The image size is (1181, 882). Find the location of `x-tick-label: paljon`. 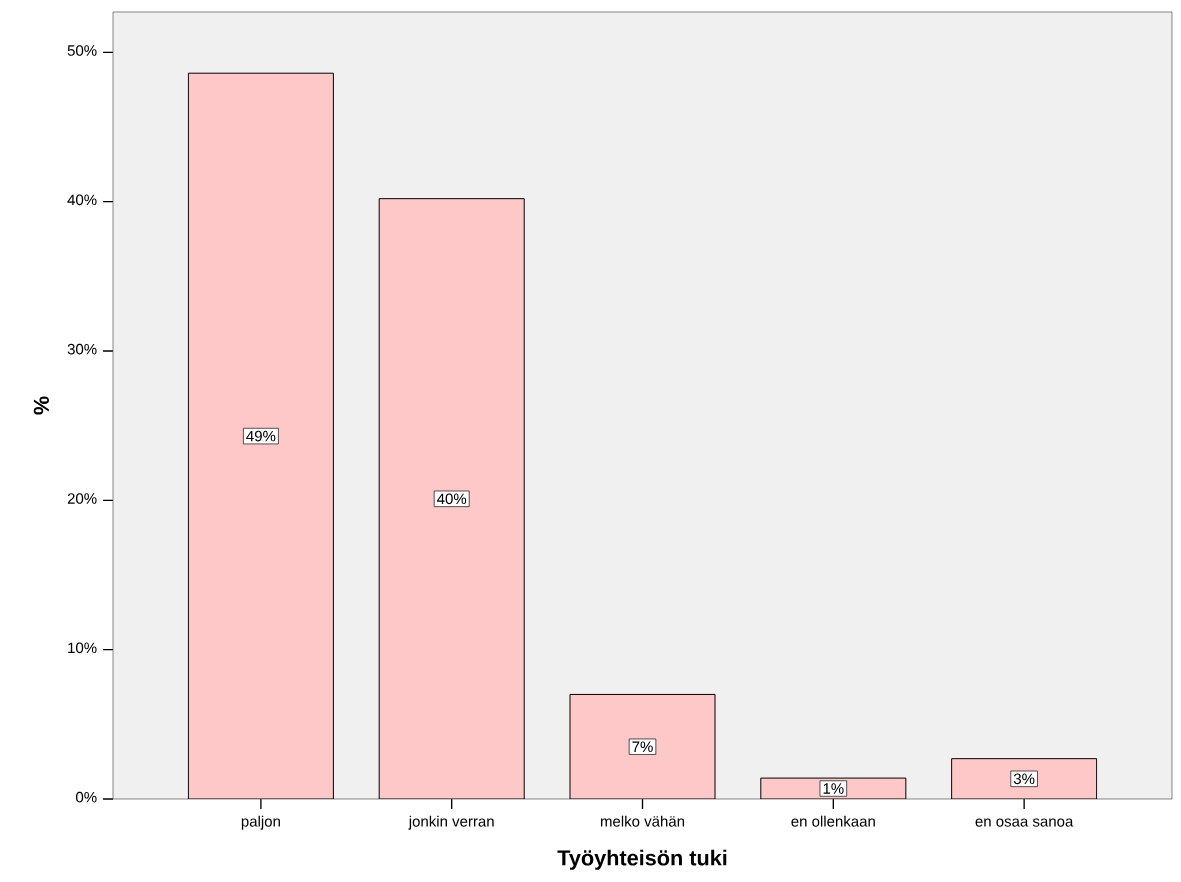

x-tick-label: paljon is located at coordinates (260, 822).